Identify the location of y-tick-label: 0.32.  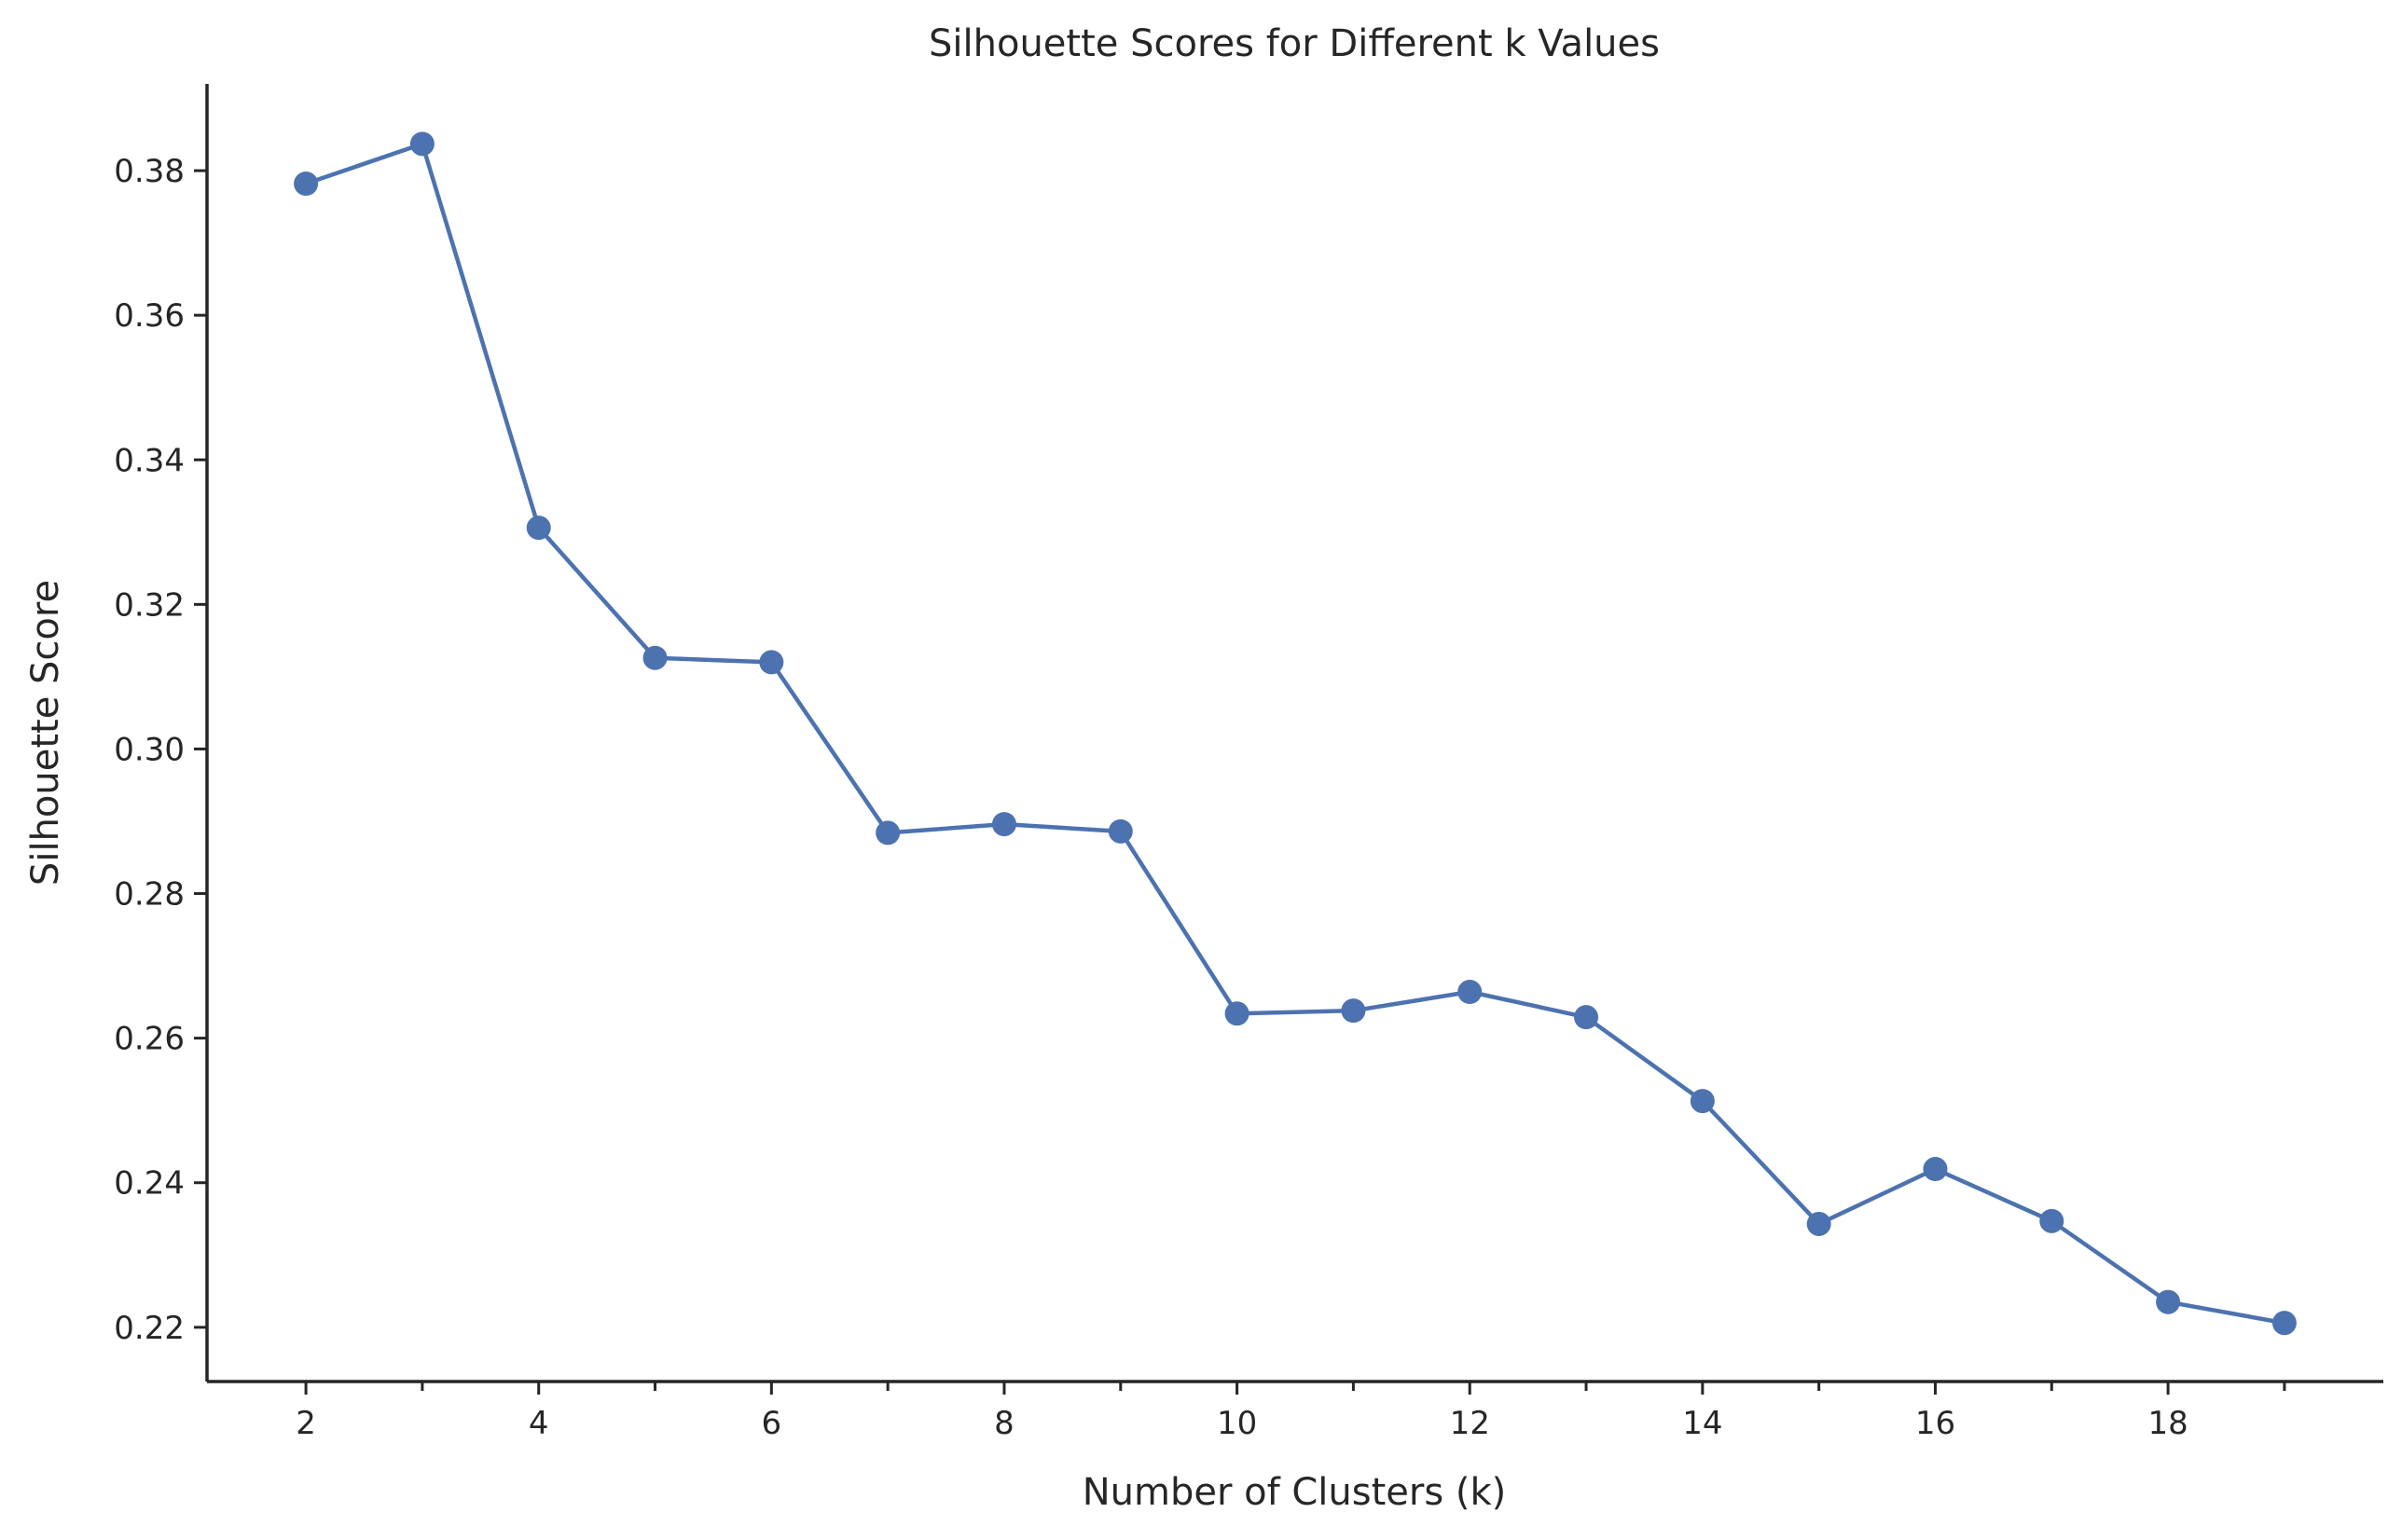
(149, 605).